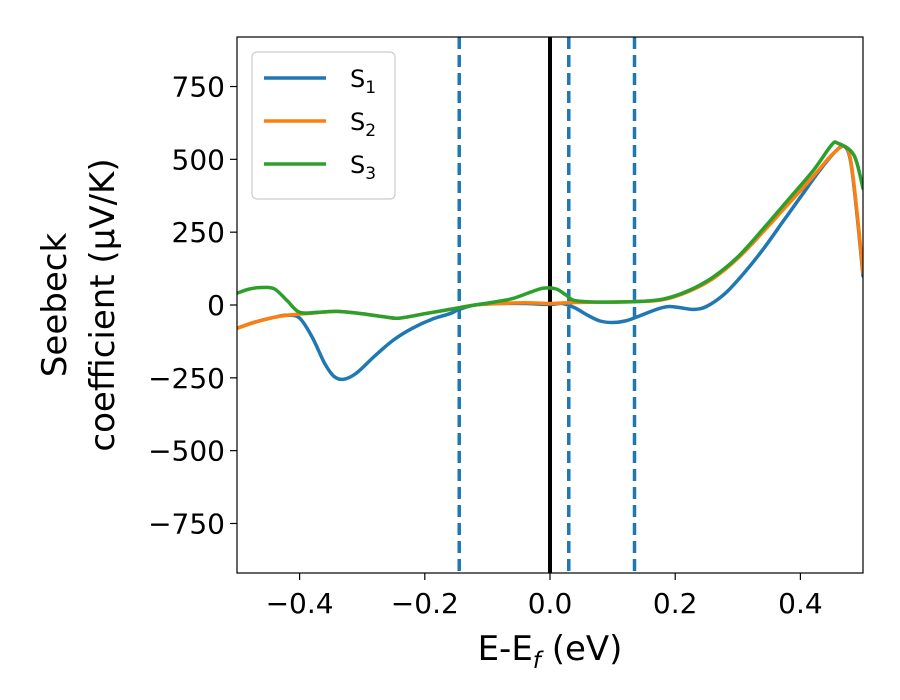  I want to click on x-tick-label: 0.0, so click(550, 603).